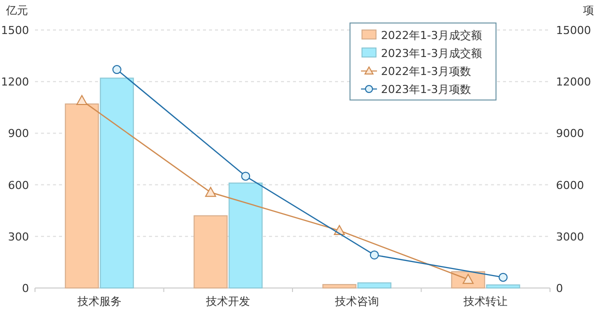  Describe the element at coordinates (18, 133) in the screenshot. I see `y-tick-label: 900` at that location.